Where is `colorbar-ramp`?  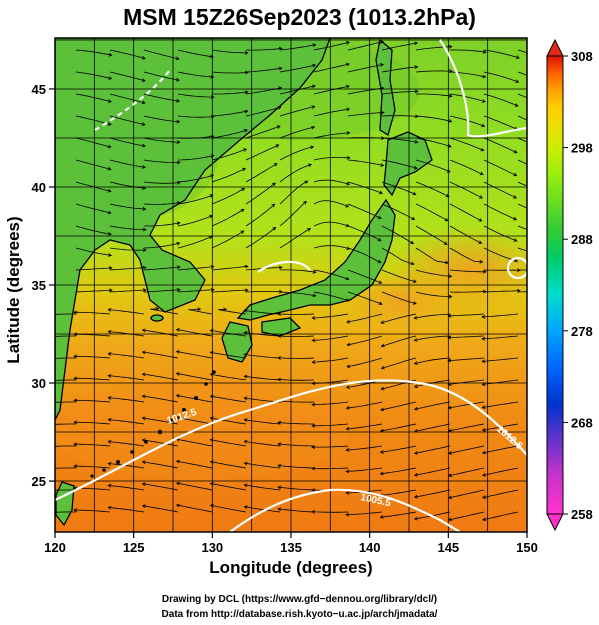 colorbar-ramp is located at coordinates (555, 285).